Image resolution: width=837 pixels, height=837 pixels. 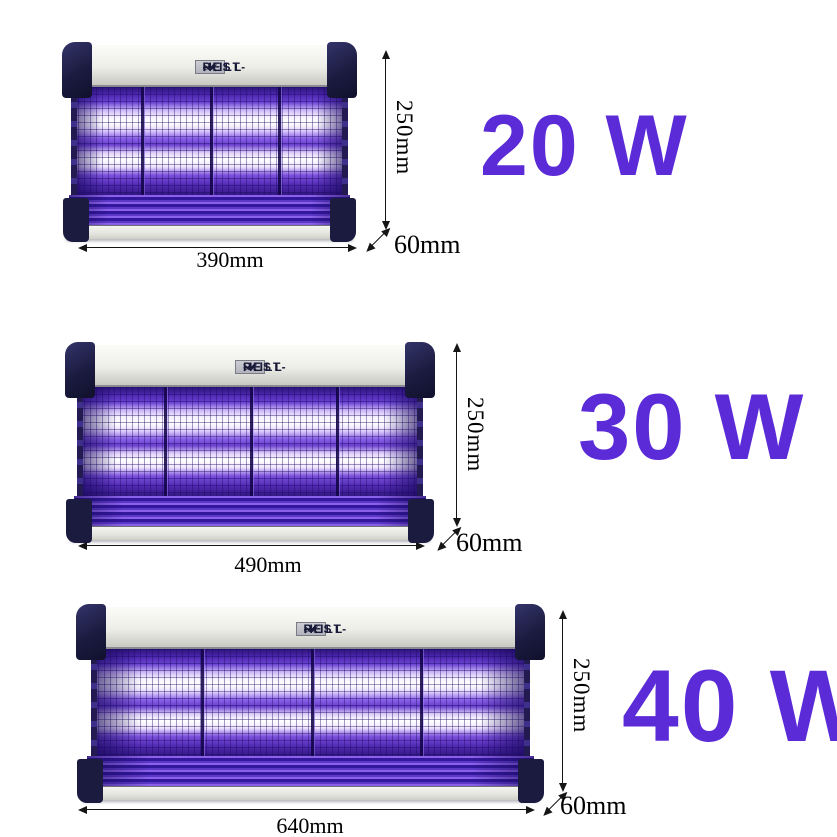 What do you see at coordinates (584, 146) in the screenshot?
I see `wattage-label: 20 W` at bounding box center [584, 146].